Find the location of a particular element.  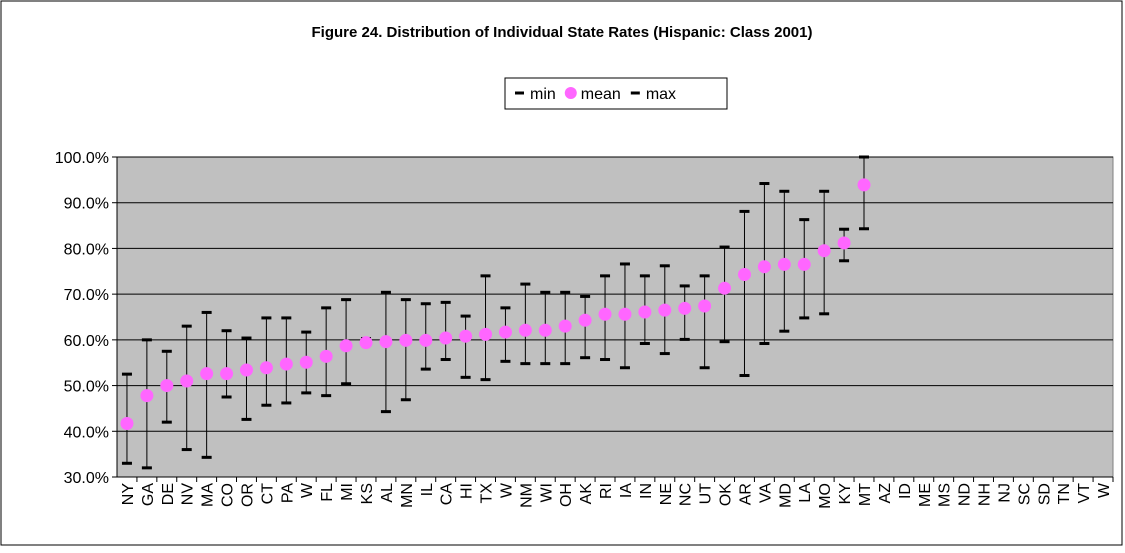

x-tick-label: TX is located at coordinates (487, 493).